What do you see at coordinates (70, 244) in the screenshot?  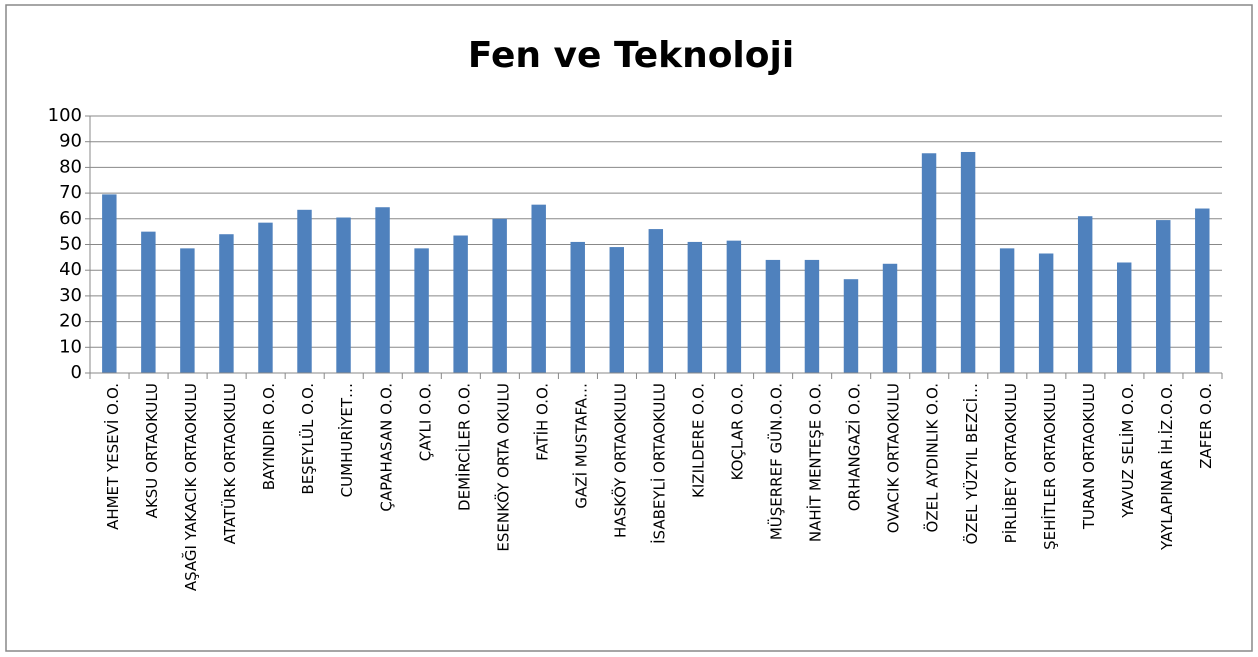 I see `y-tick-label: 50` at bounding box center [70, 244].